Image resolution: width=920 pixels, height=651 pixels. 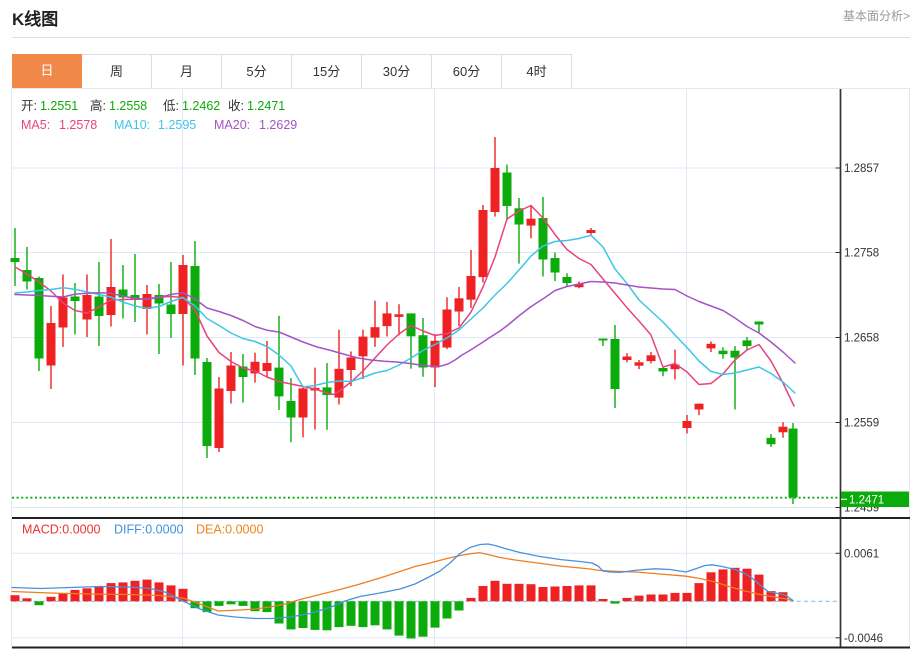 I want to click on svg-text: 1.2471, so click(x=866, y=501).